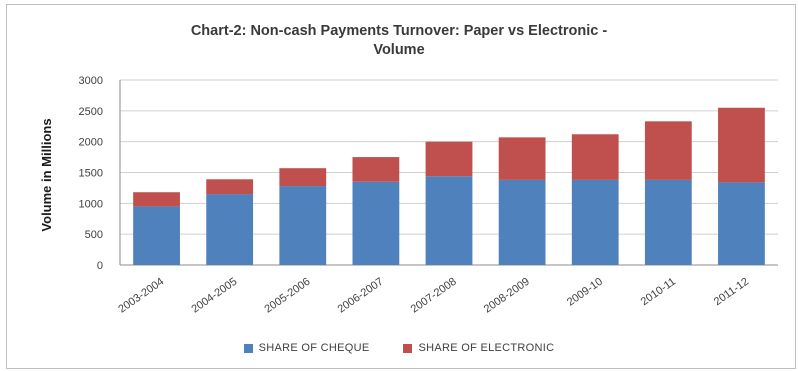 The width and height of the screenshot is (798, 371). Describe the element at coordinates (486, 348) in the screenshot. I see `legend-label-electronic: SHARE OF ELECTRONIC` at that location.